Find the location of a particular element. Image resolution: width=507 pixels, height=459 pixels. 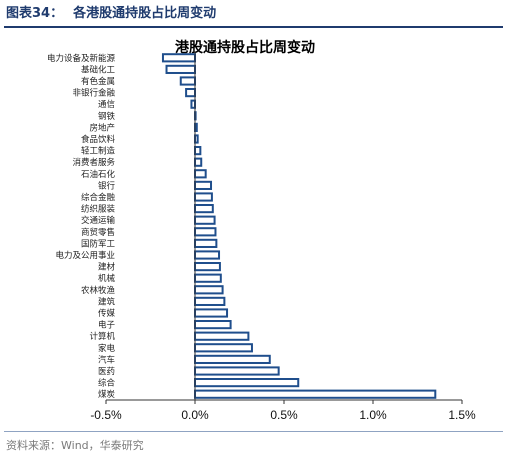

category-label: 综合金融 is located at coordinates (98, 197).